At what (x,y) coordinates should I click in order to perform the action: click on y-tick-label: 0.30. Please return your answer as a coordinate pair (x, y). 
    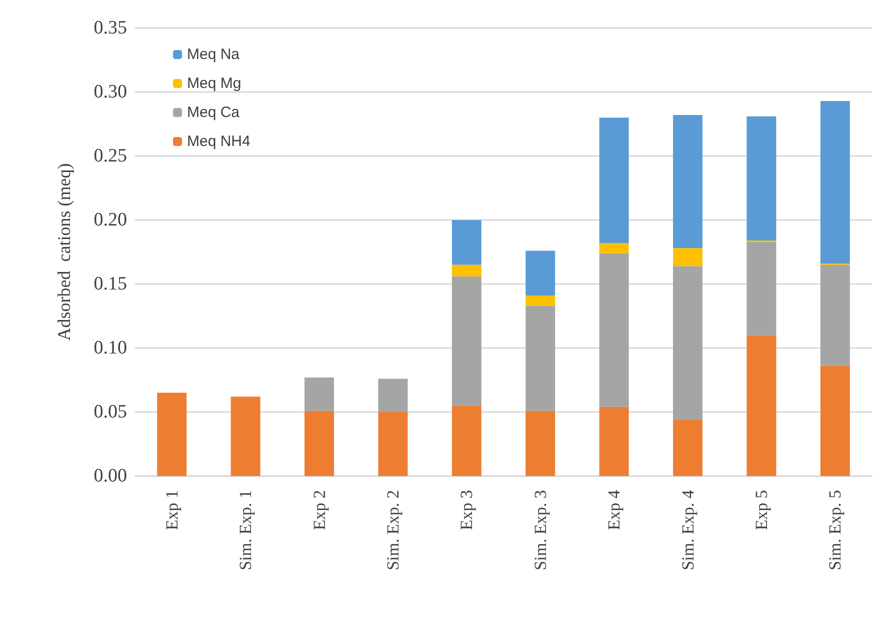
    Looking at the image, I should click on (110, 92).